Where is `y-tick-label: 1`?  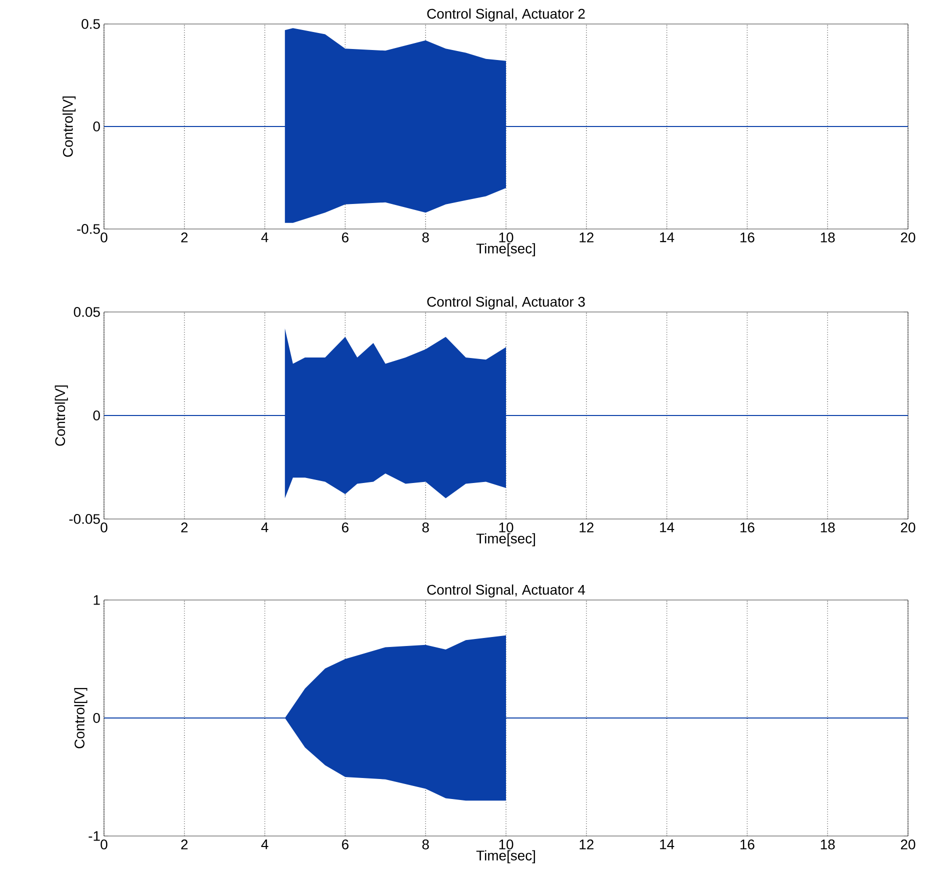 y-tick-label: 1 is located at coordinates (97, 600).